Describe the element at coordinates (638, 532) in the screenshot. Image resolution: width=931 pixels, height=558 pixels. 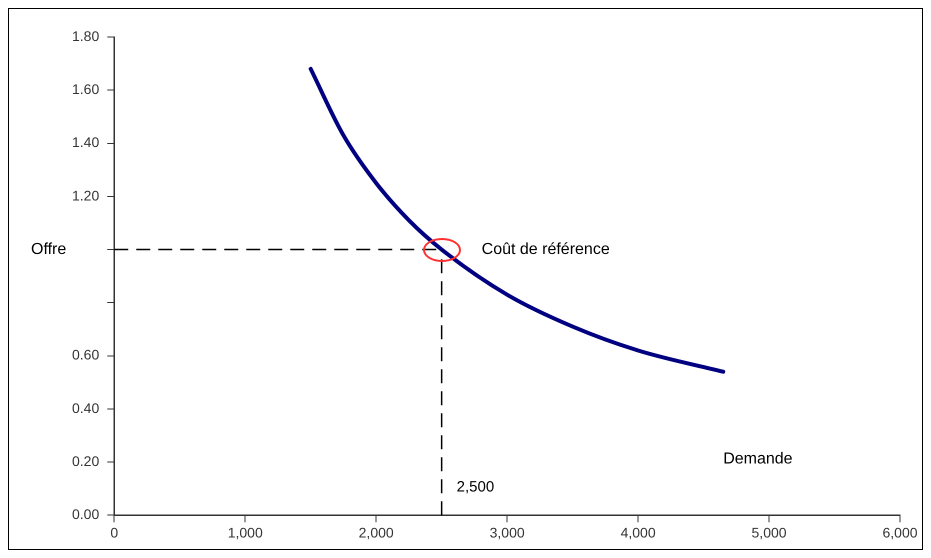
I see `x-tick-label: 4,000` at that location.